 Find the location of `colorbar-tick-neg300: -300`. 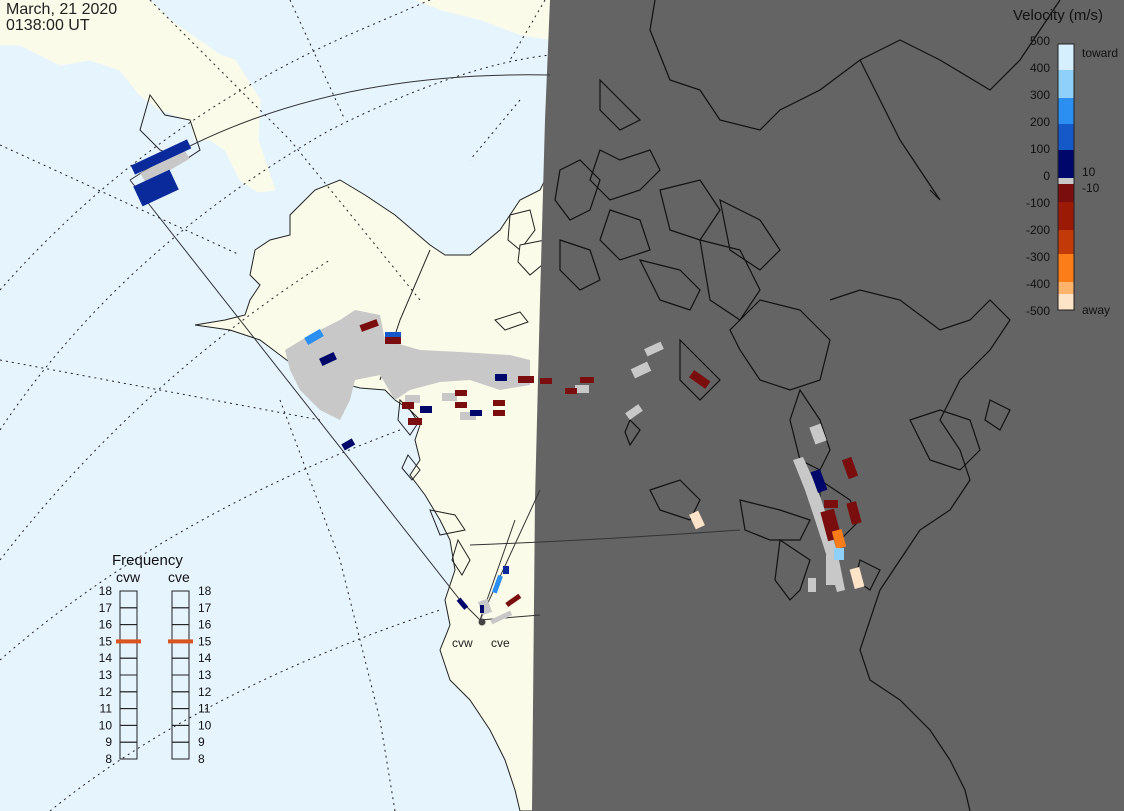

colorbar-tick-neg300: -300 is located at coordinates (1038, 257).